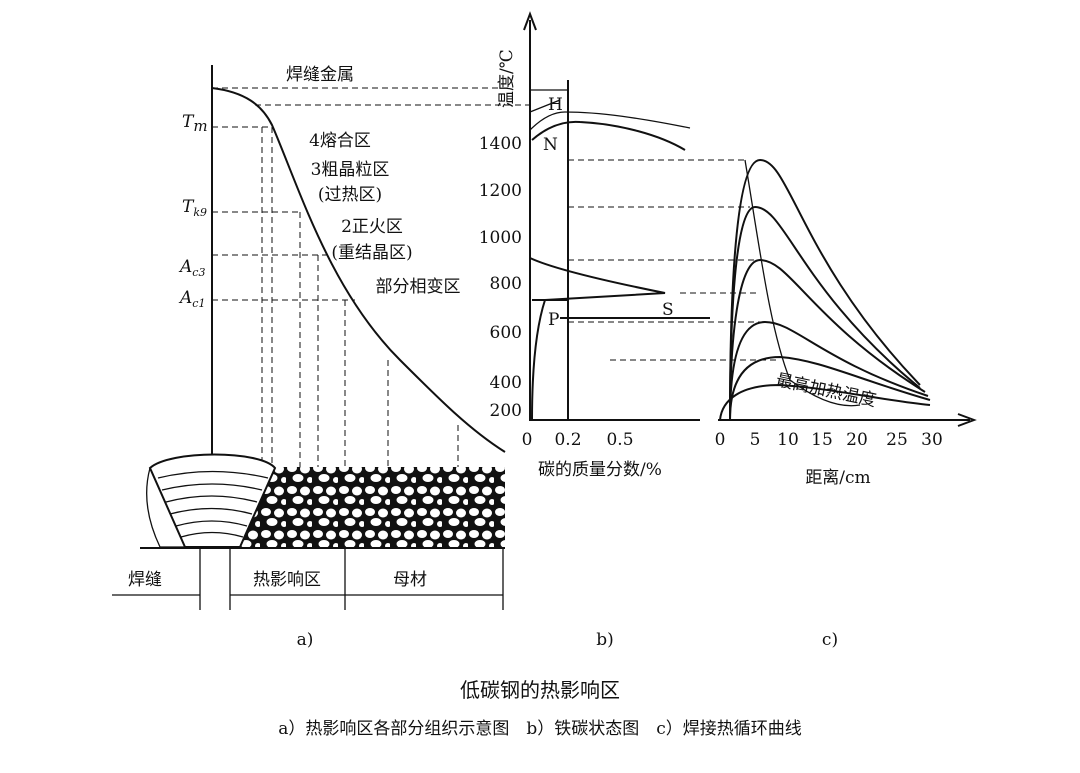 Image resolution: width=1080 pixels, height=773 pixels. What do you see at coordinates (145, 580) in the screenshot?
I see `bottom-label: 焊缝` at bounding box center [145, 580].